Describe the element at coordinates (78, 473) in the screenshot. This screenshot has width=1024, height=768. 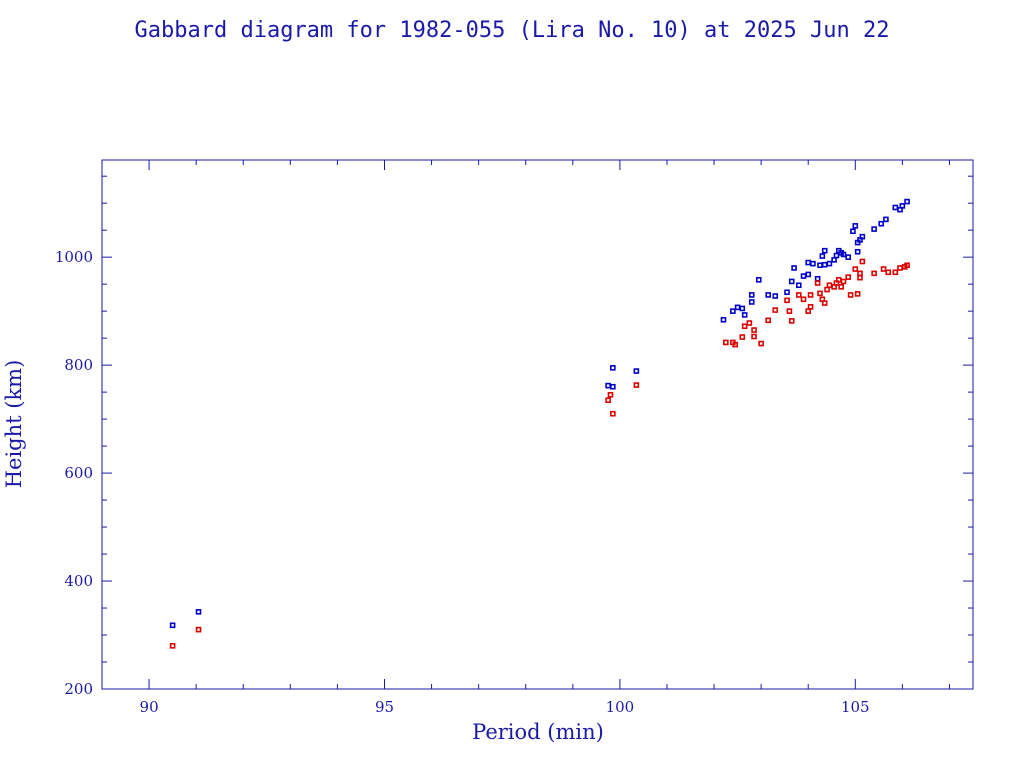
I see `y-tick-label: 600` at that location.